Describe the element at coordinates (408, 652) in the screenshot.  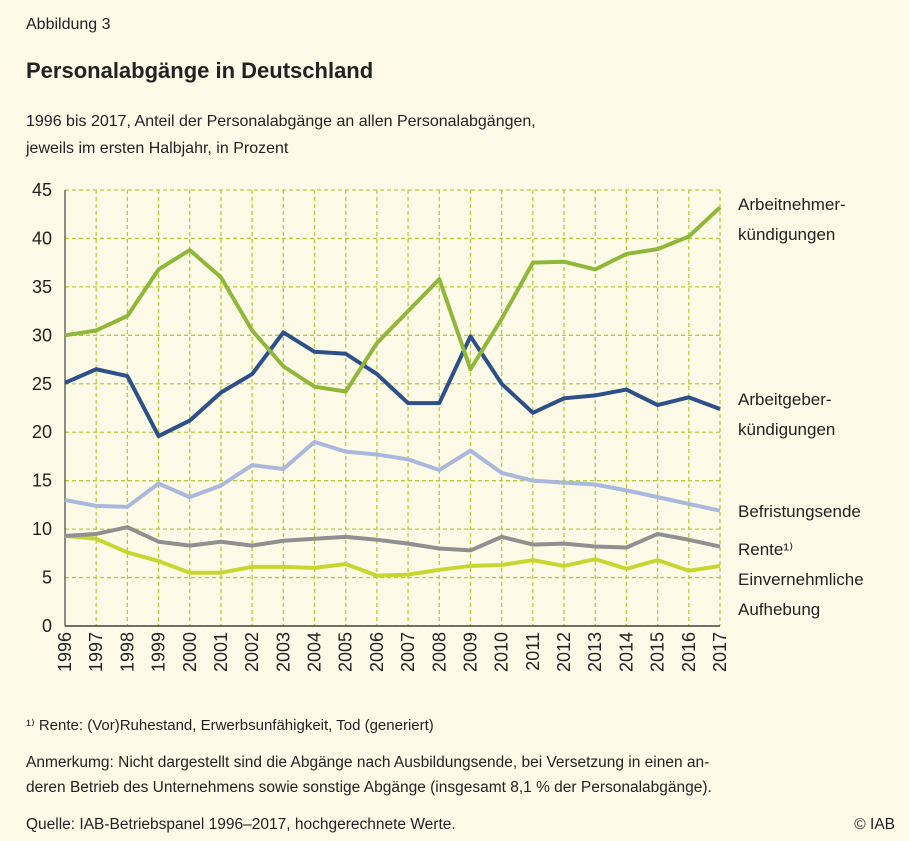
I see `x-tick-label: 2007` at that location.